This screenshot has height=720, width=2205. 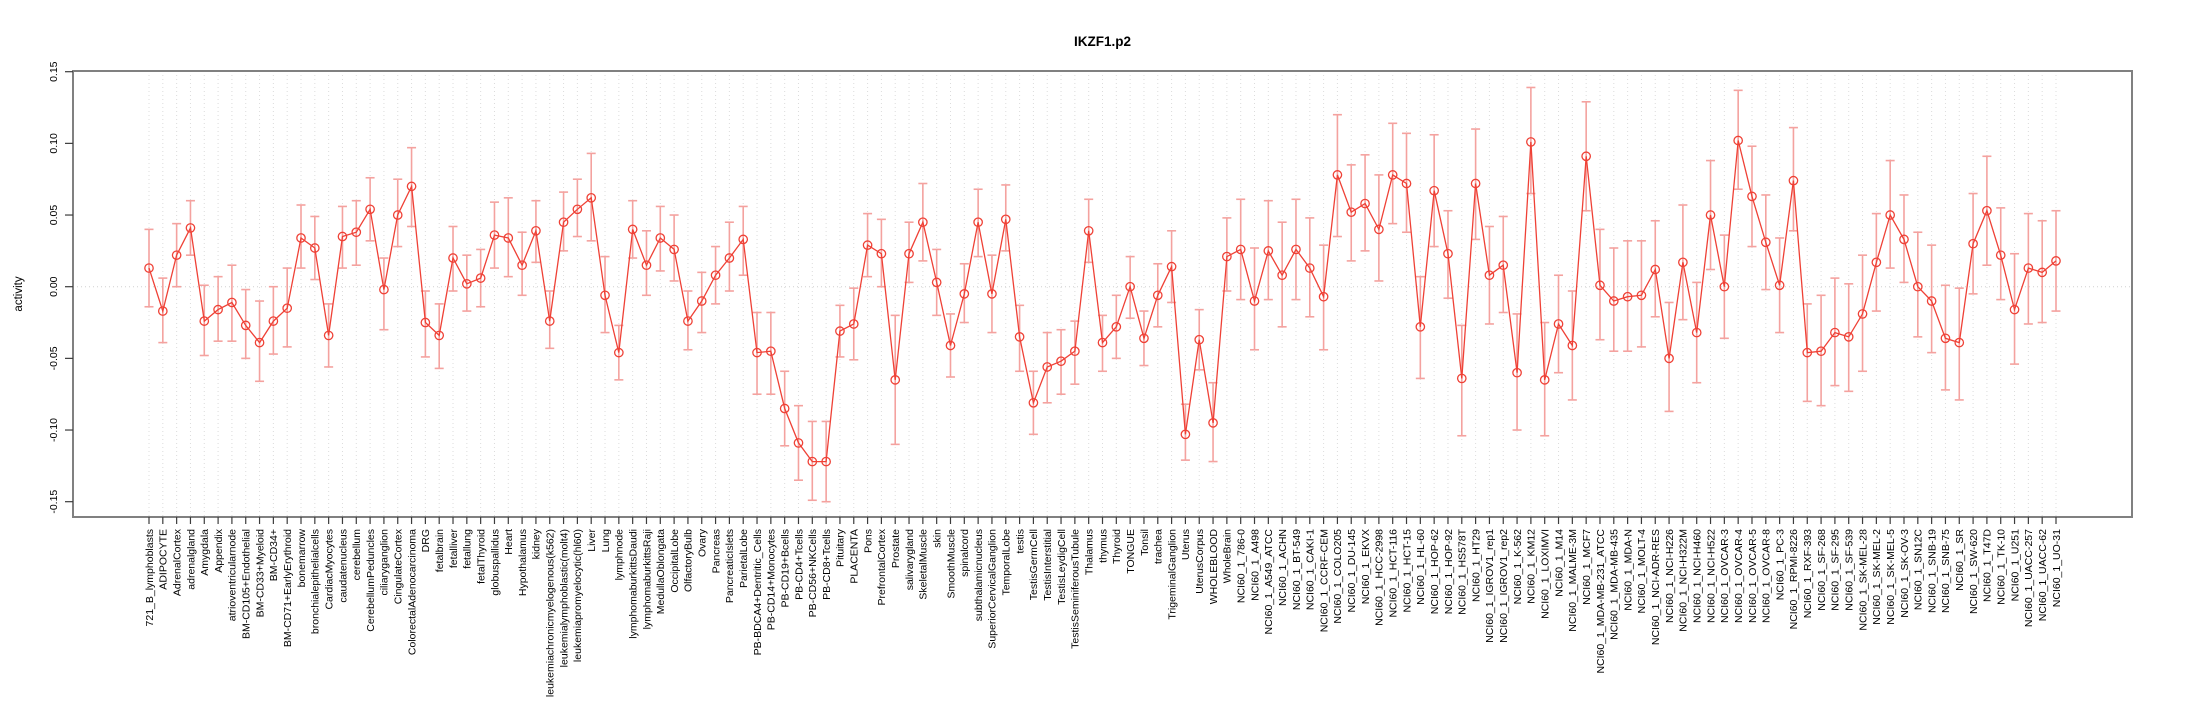 What do you see at coordinates (274, 555) in the screenshot?
I see `x-tick-label: BM-CD34+` at bounding box center [274, 555].